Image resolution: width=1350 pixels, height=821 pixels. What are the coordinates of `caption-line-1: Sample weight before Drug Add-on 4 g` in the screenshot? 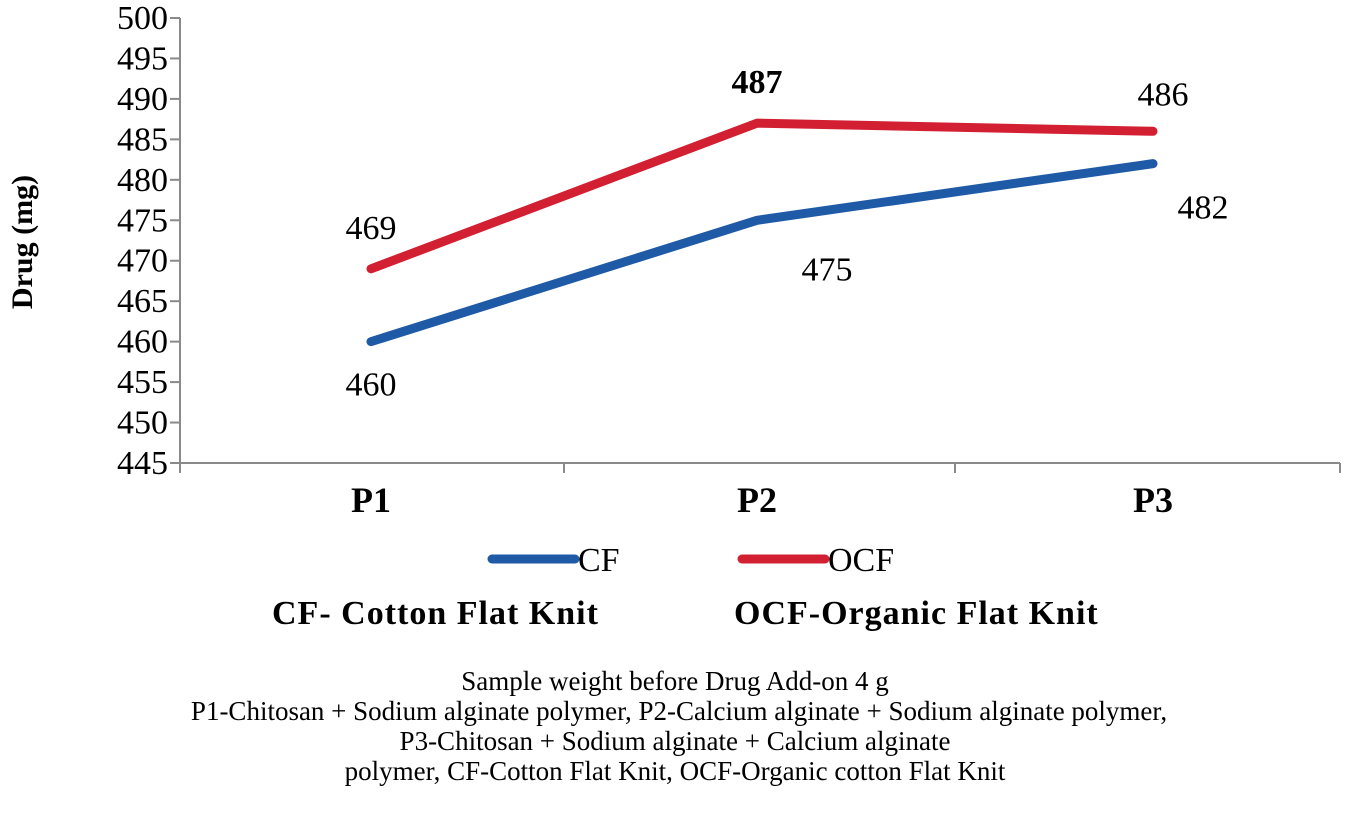 It's located at (675, 681).